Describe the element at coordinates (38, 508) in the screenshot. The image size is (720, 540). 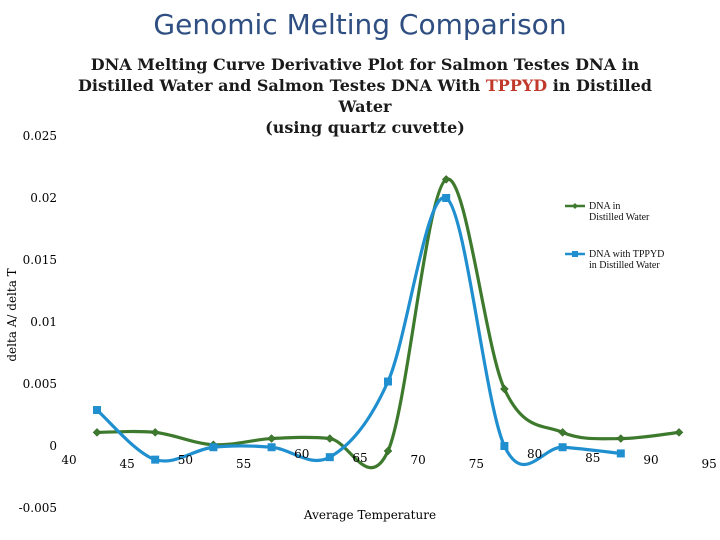
I see `y-tick-label: -0.005` at that location.